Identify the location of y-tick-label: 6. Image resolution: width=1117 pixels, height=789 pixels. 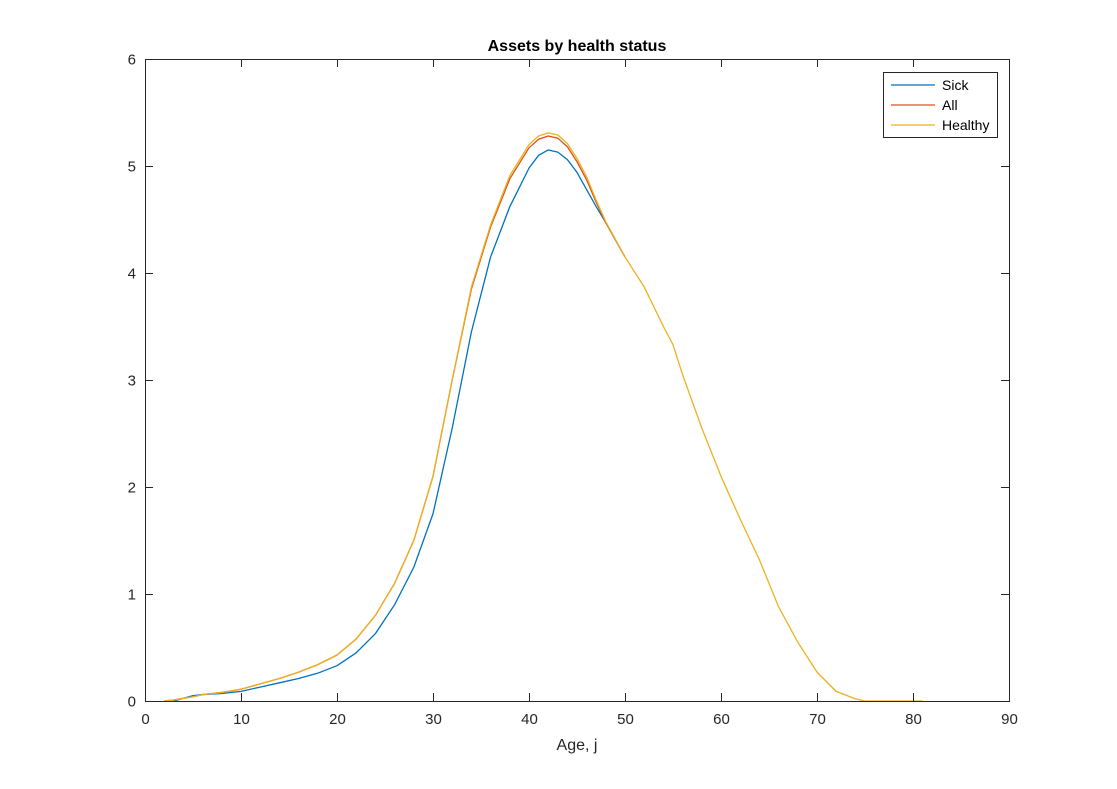
(132, 60).